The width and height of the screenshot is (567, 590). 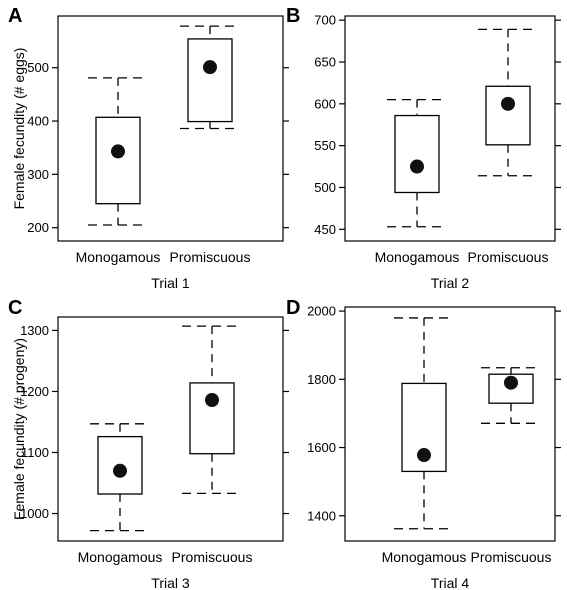 I want to click on x-axis-label: Trial 1, so click(x=170, y=283).